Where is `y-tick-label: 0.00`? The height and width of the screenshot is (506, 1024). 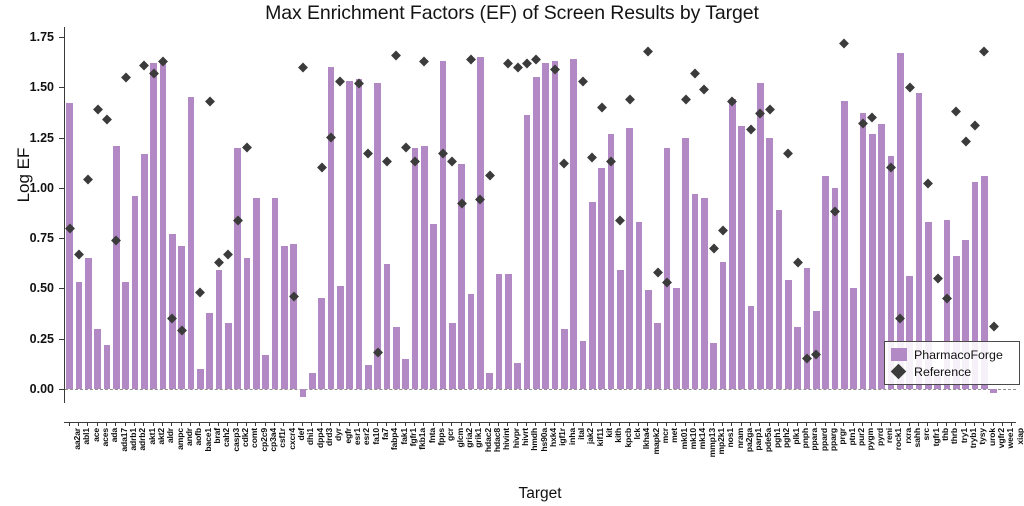
y-tick-label: 0.00 is located at coordinates (41, 388).